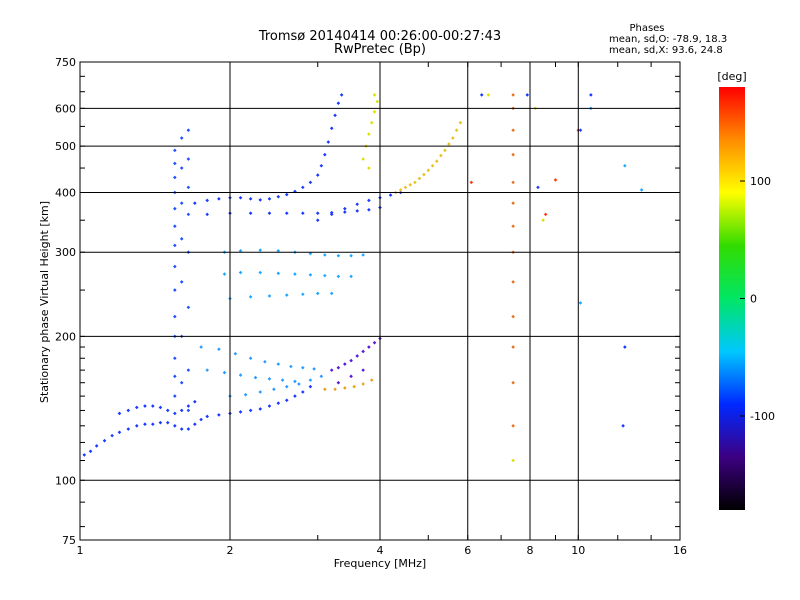 The image size is (800, 600). Describe the element at coordinates (69, 540) in the screenshot. I see `y-tick-label: 75` at that location.